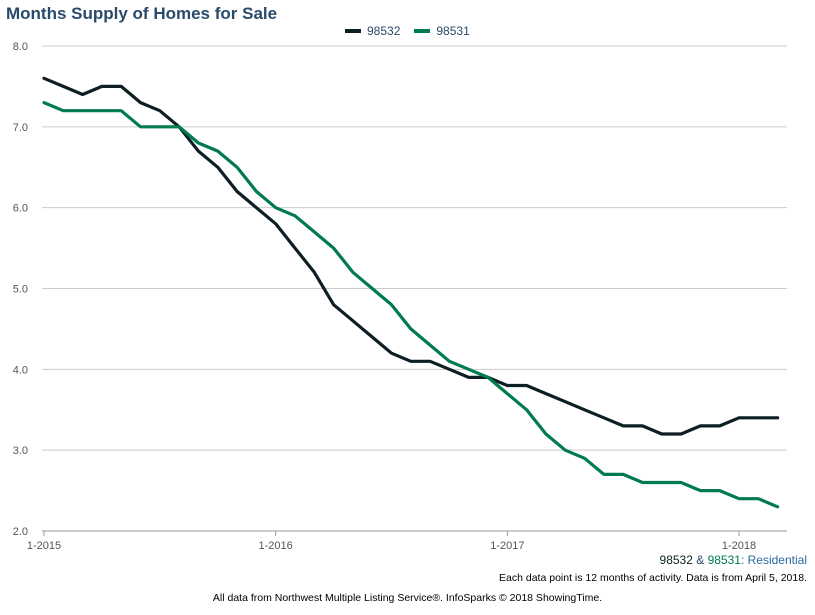  I want to click on y-tick-label: 2.0, so click(20, 532).